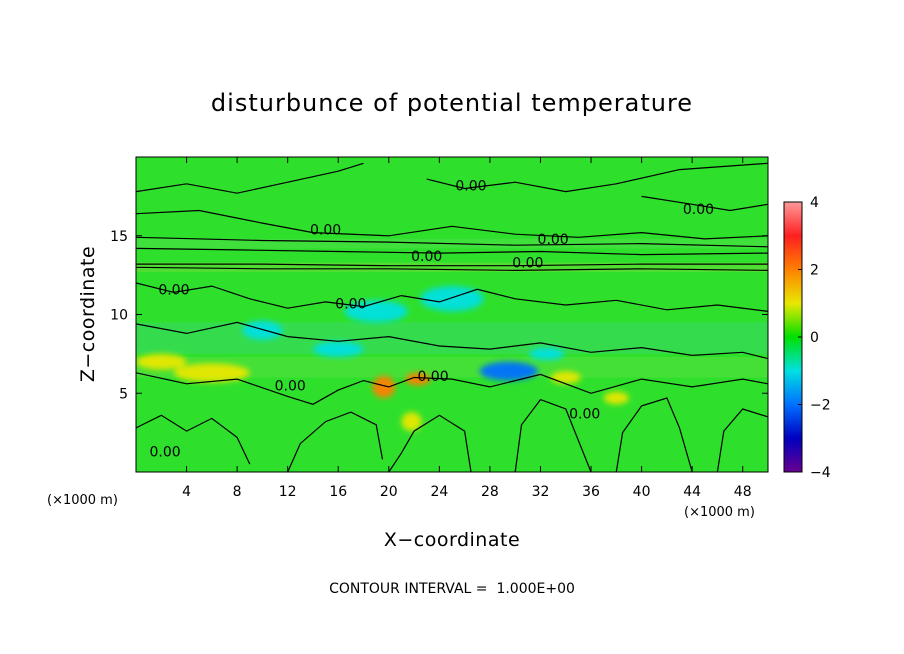  I want to click on x-tick-label: 12, so click(288, 492).